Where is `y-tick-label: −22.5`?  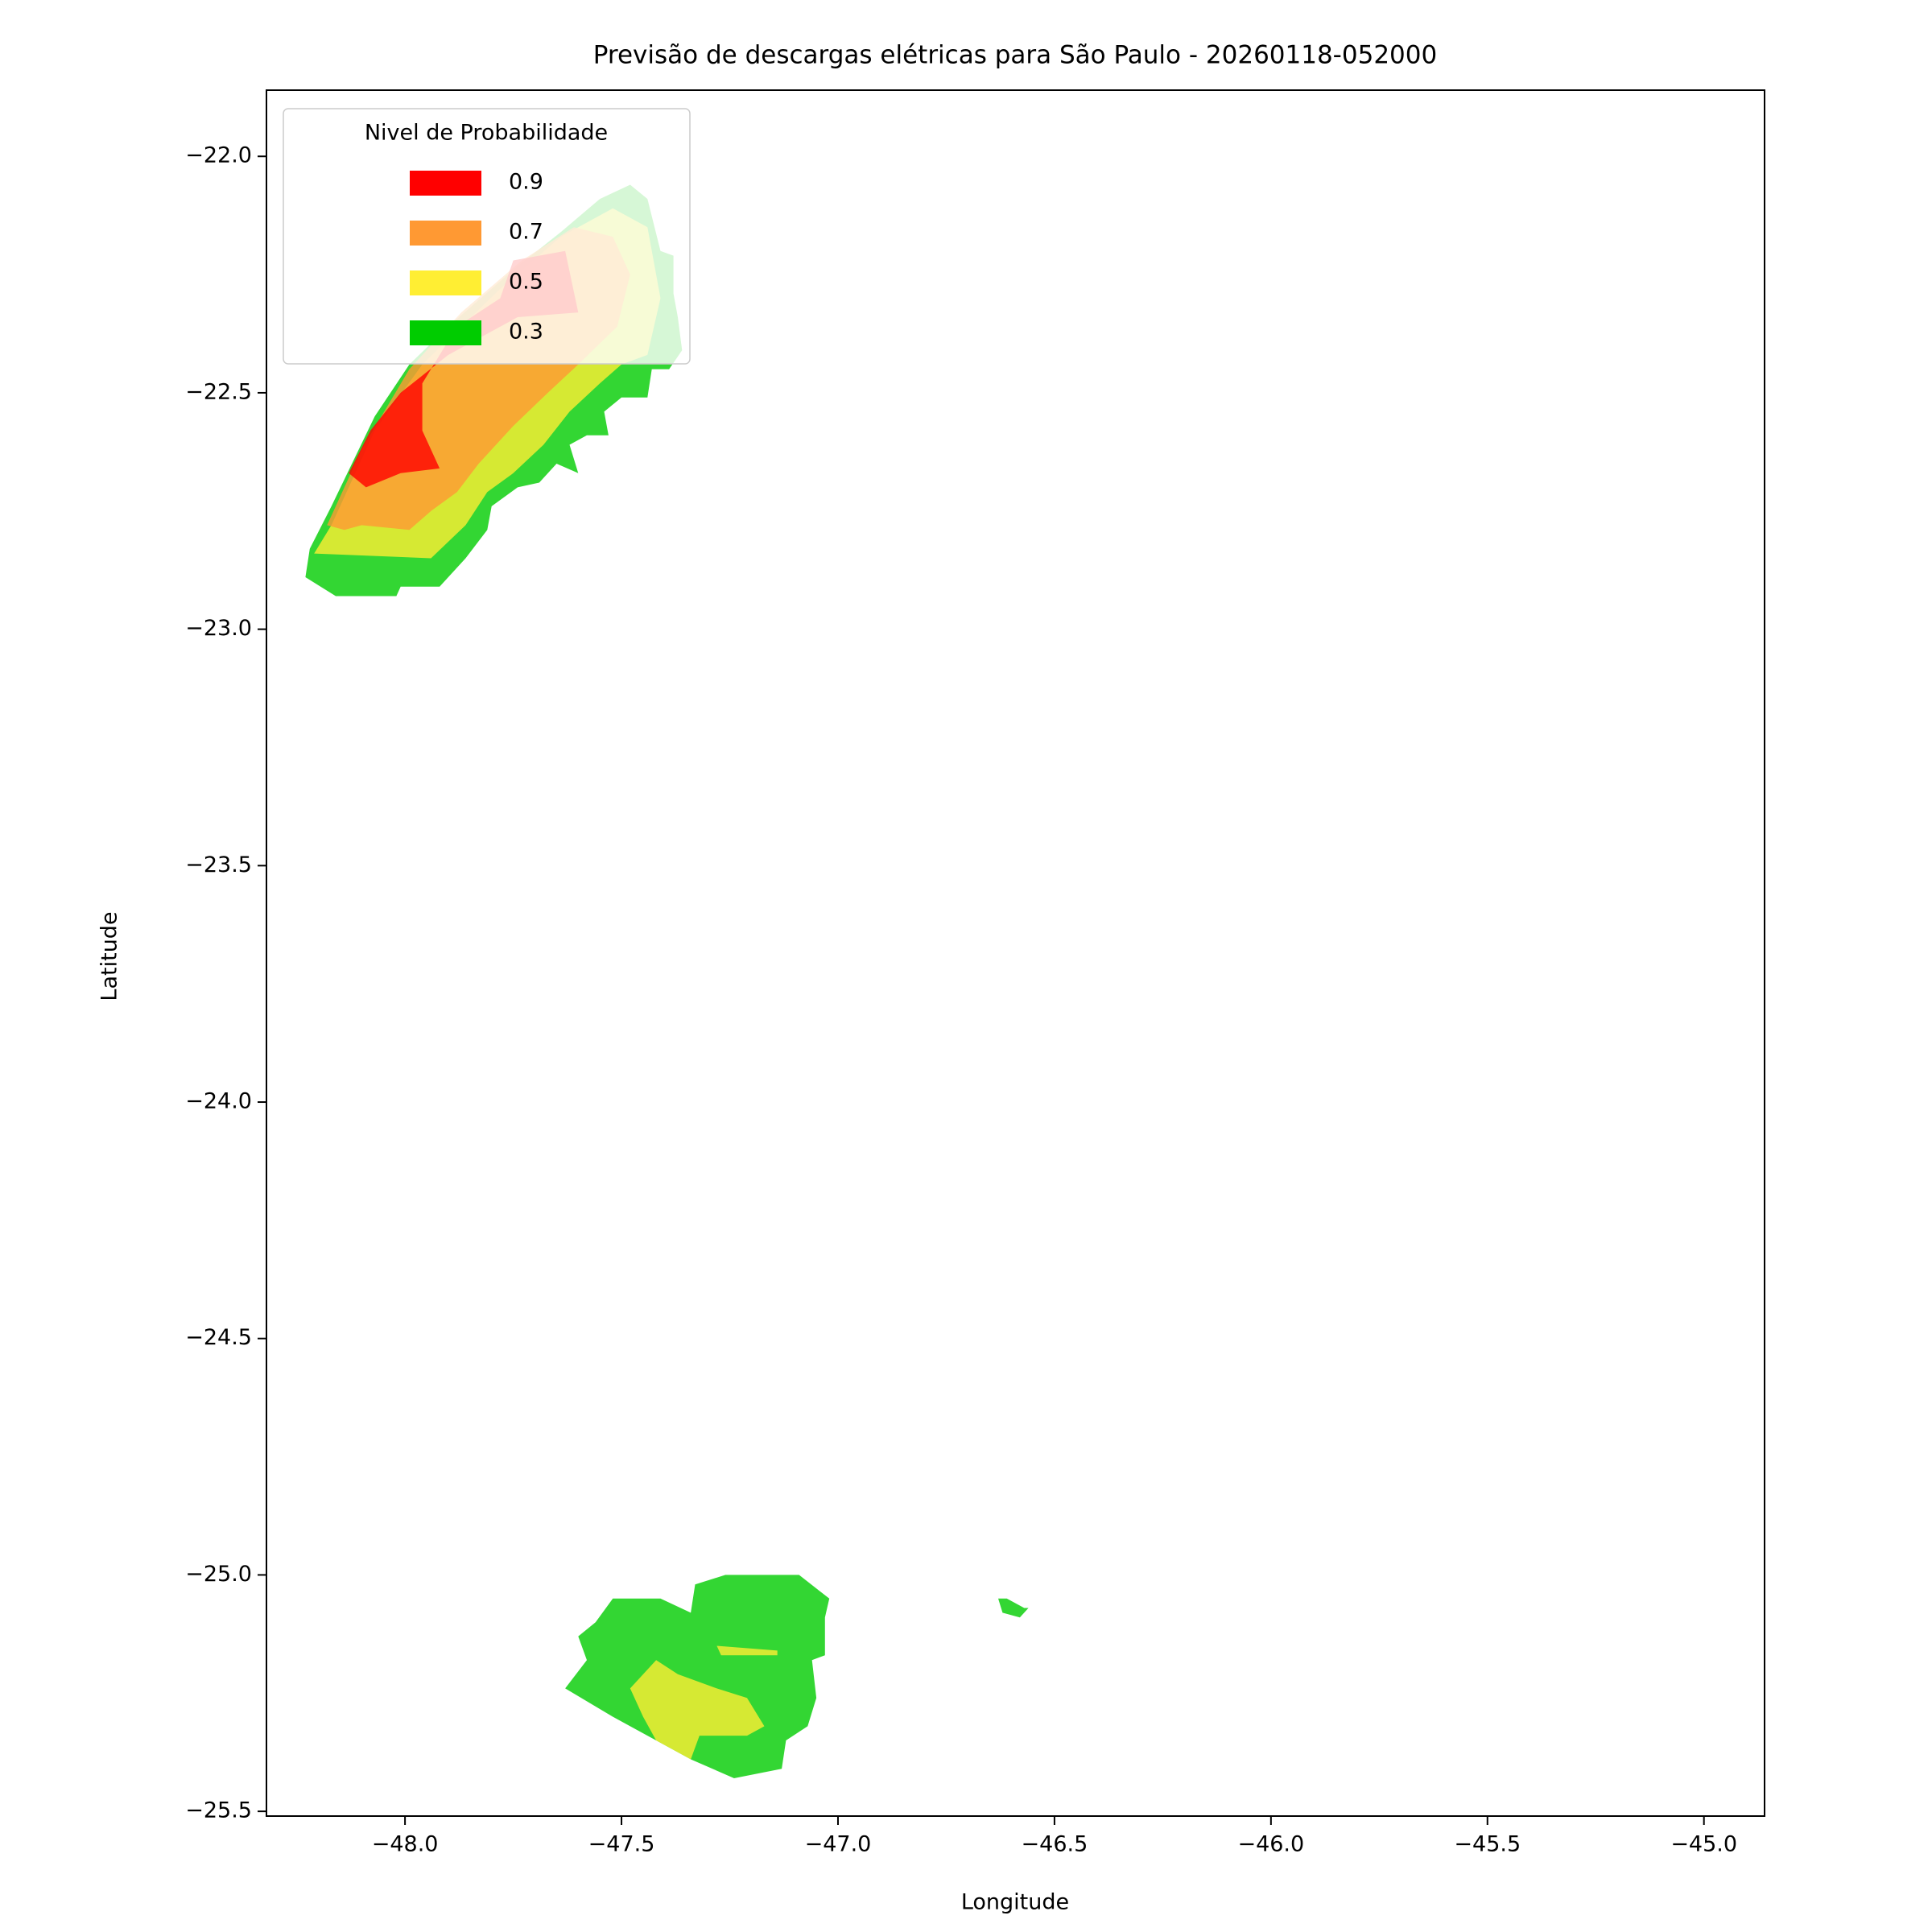 y-tick-label: −22.5 is located at coordinates (218, 391).